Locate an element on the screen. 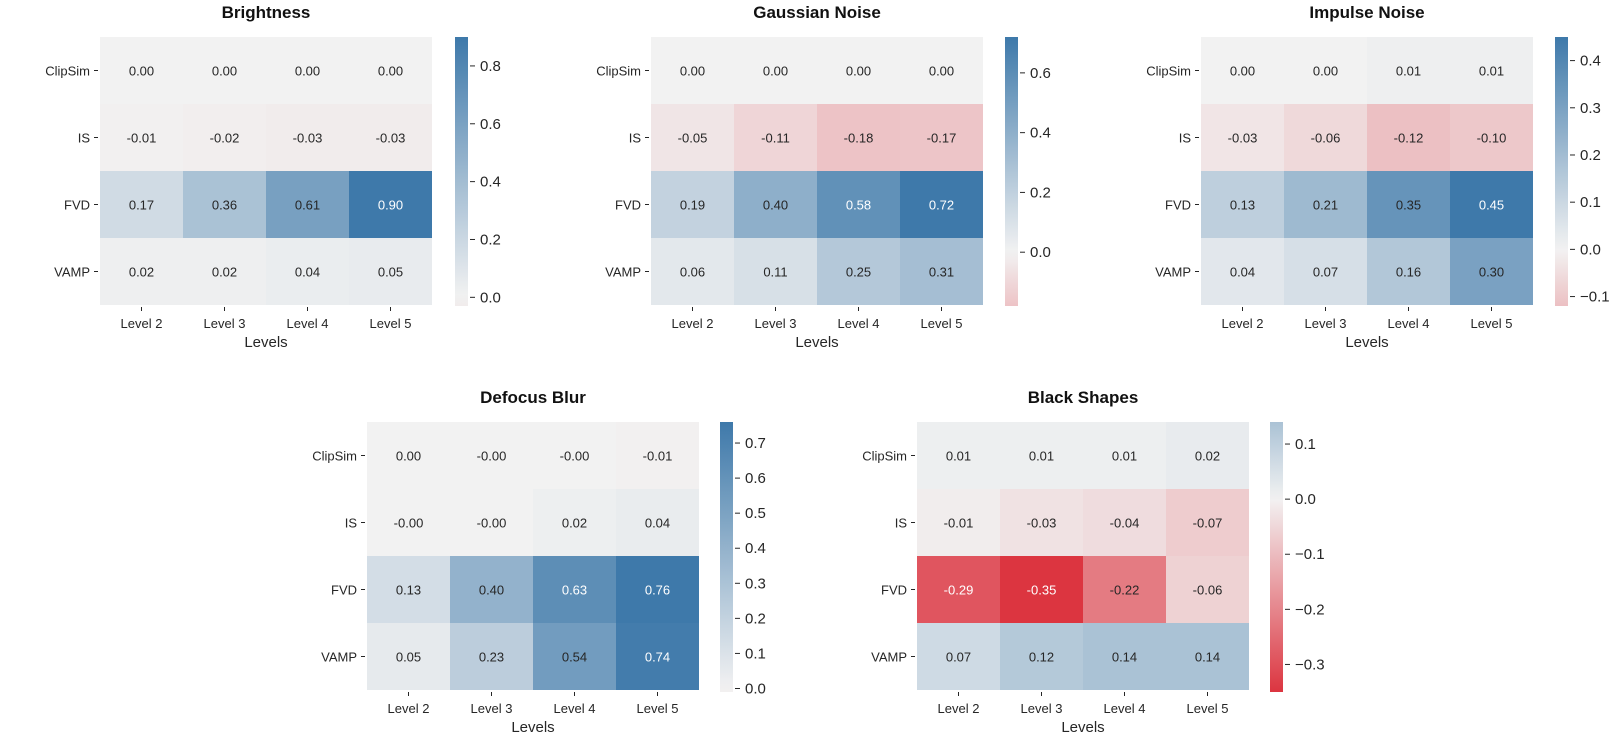 The width and height of the screenshot is (1617, 741). cell-value-label: 0.06 is located at coordinates (692, 272).